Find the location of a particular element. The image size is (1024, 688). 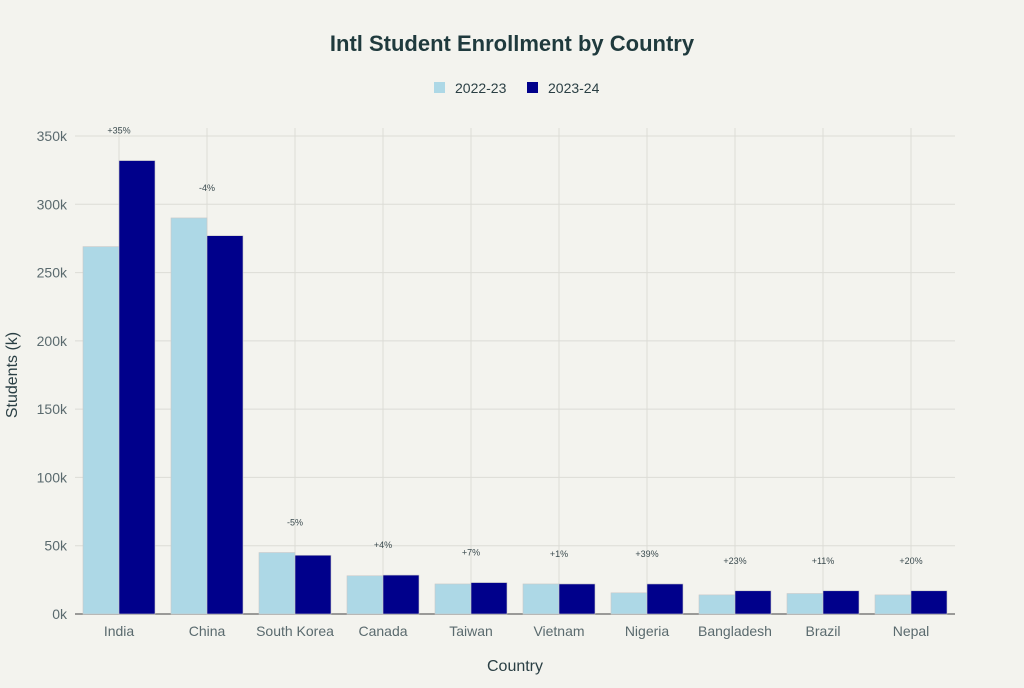

y-tick-label: 250k is located at coordinates (52, 273).